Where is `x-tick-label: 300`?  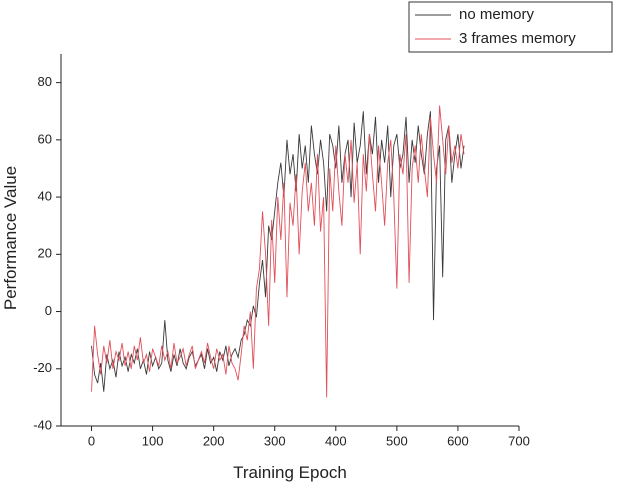 x-tick-label: 300 is located at coordinates (275, 440).